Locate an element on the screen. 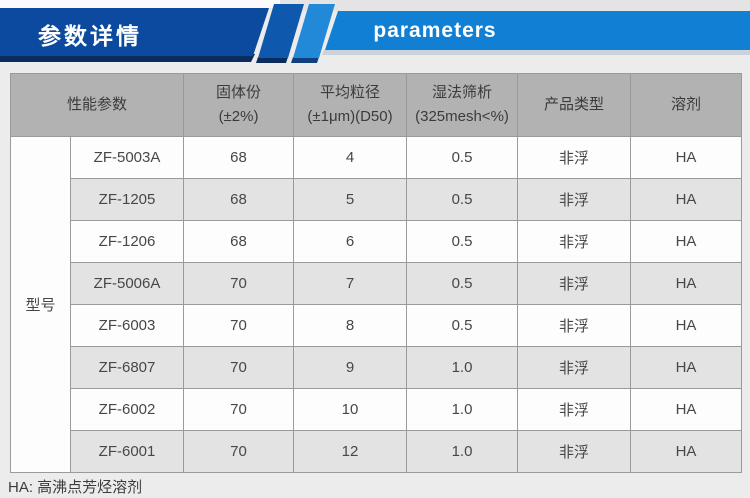 The height and width of the screenshot is (498, 750). table-row: ZF-1205 68 5 0.5 非浮 HA is located at coordinates (376, 199).